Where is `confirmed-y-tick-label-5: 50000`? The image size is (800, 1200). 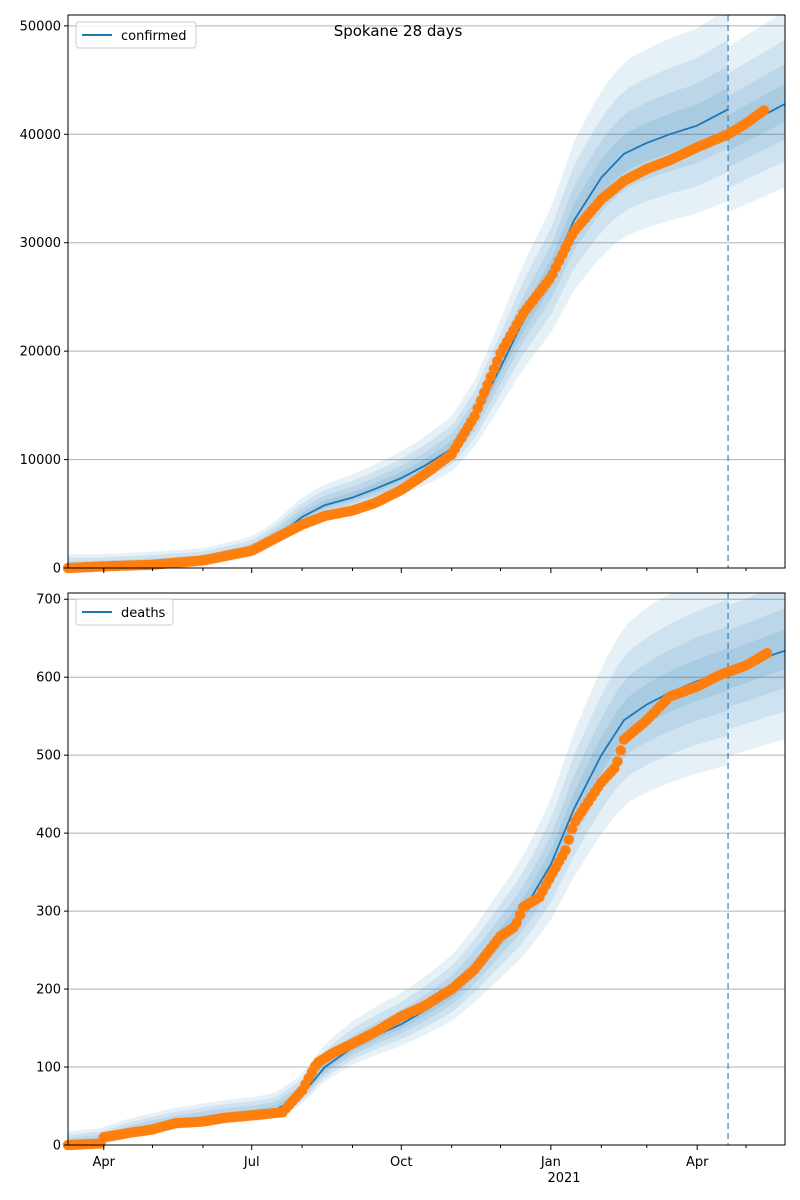
confirmed-y-tick-label-5: 50000 is located at coordinates (40, 26).